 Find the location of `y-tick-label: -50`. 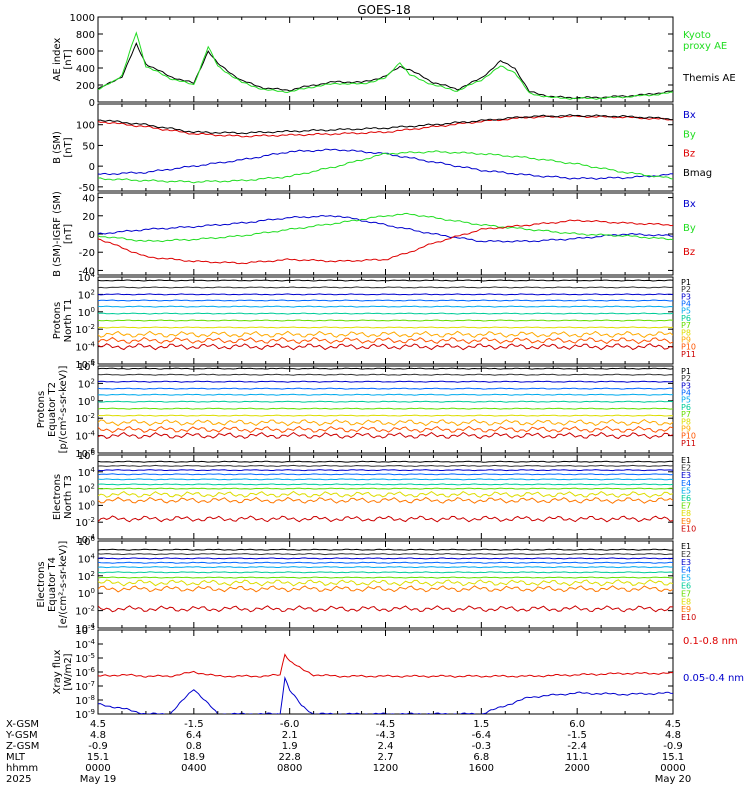

y-tick-label: -50 is located at coordinates (87, 188).